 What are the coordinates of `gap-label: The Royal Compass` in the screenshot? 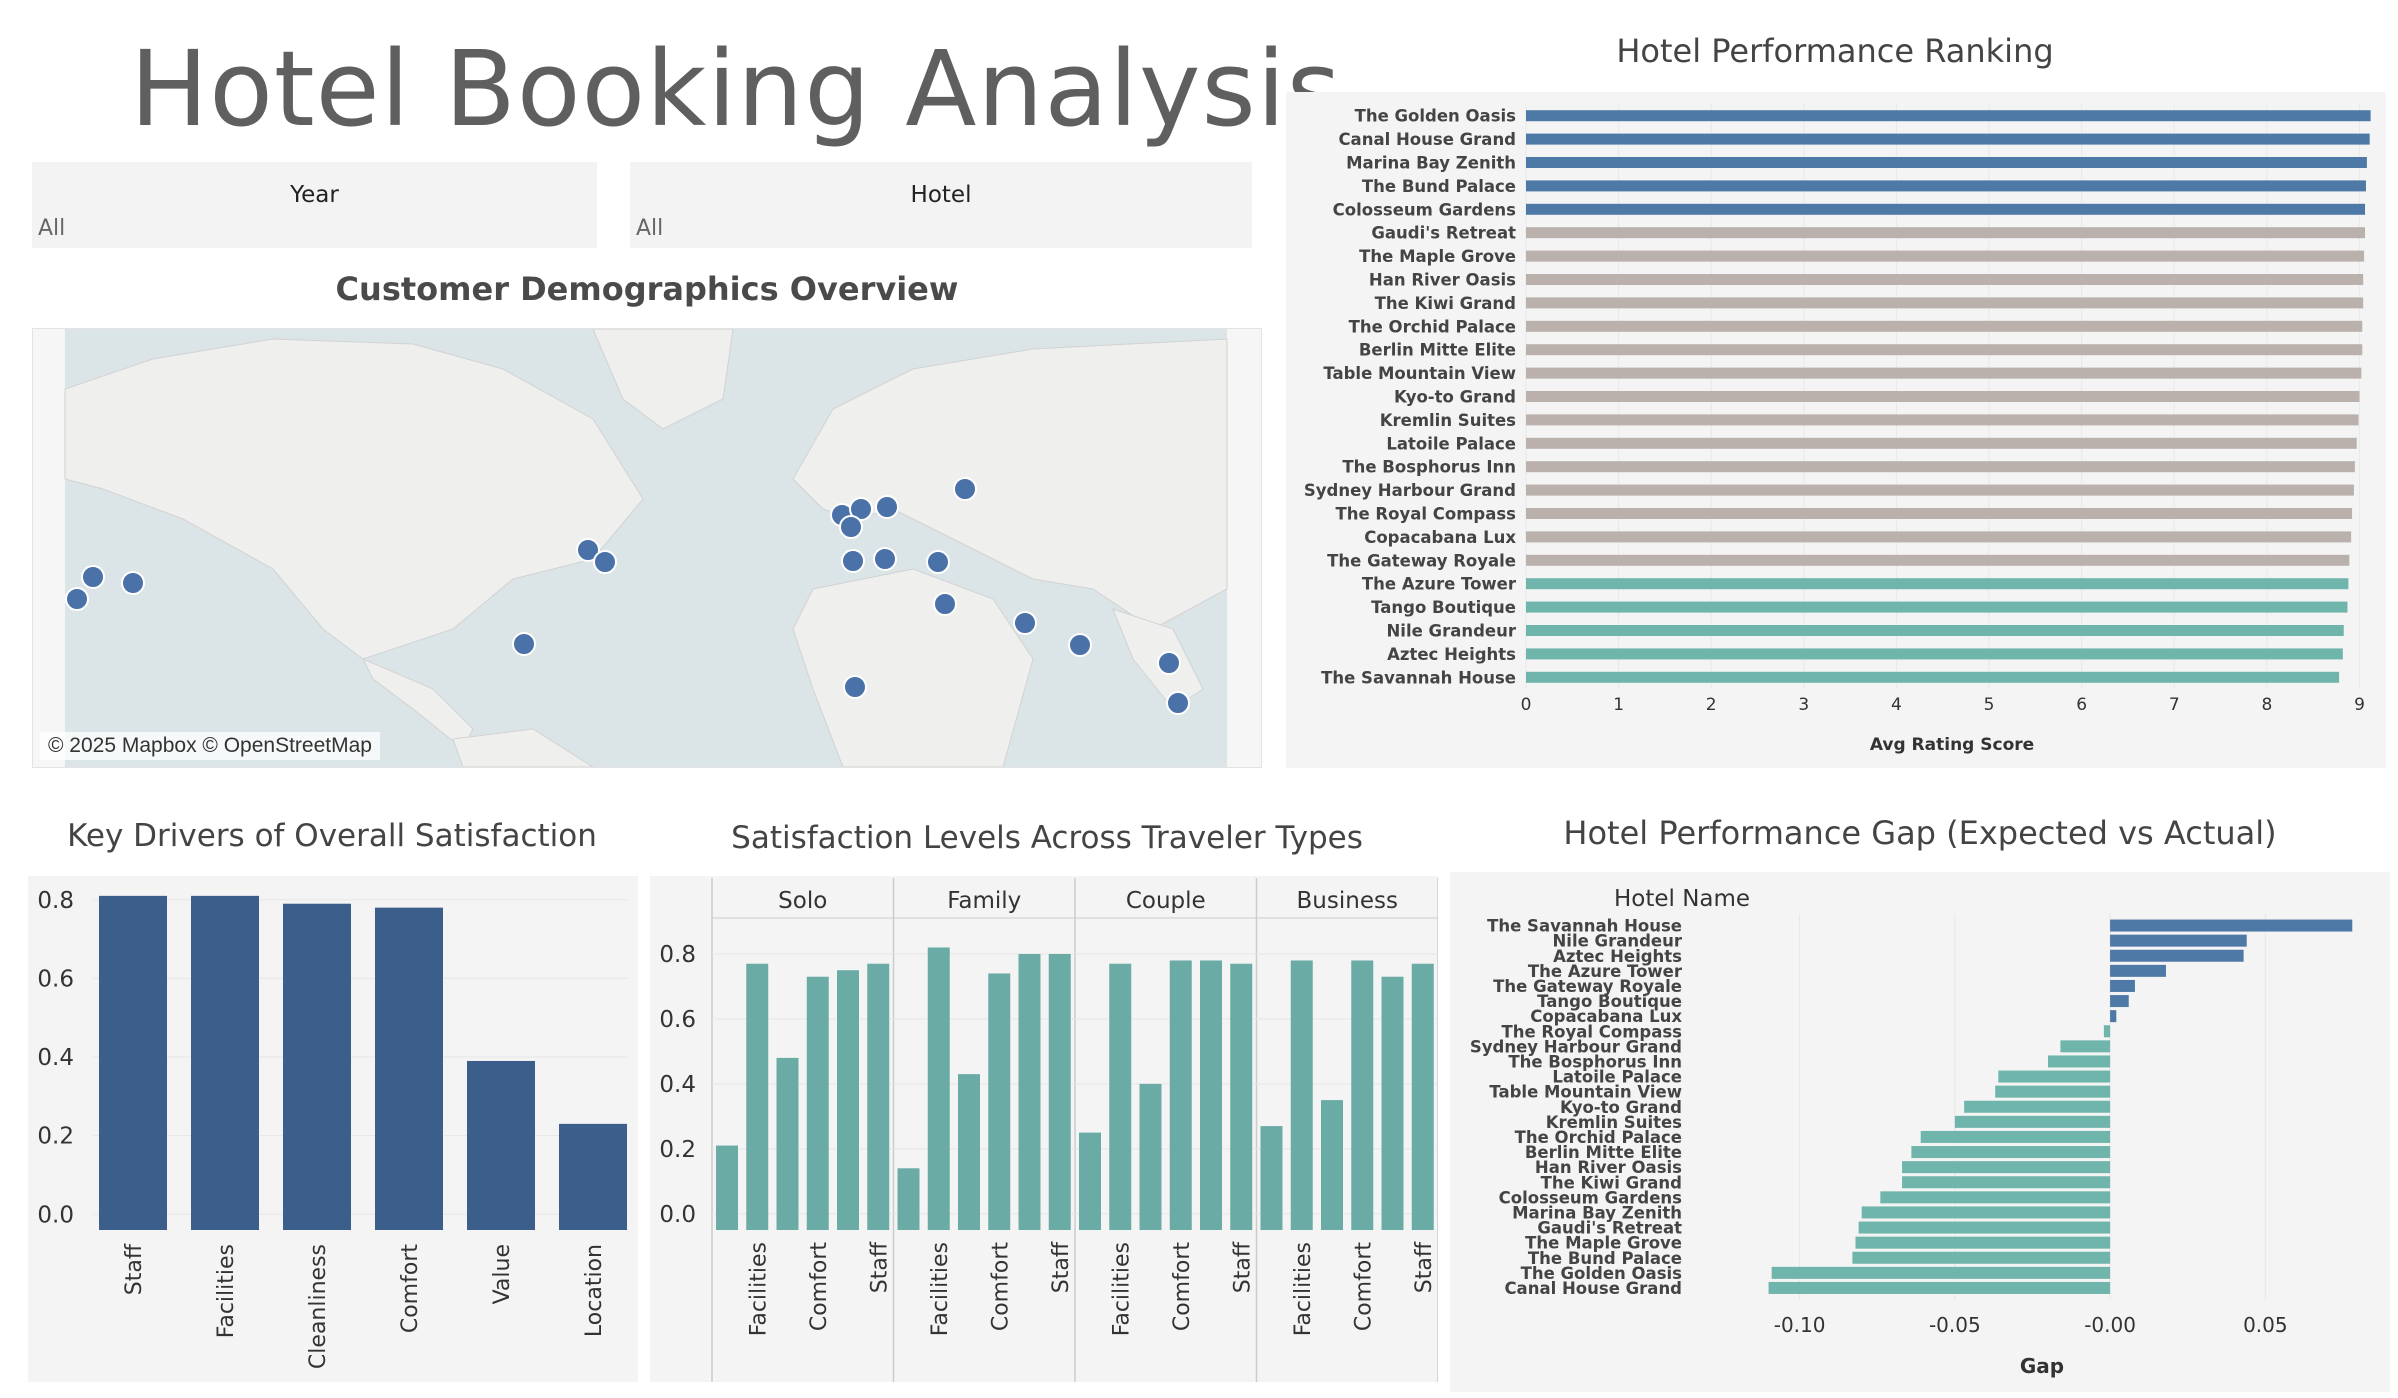 It's located at (1592, 1031).